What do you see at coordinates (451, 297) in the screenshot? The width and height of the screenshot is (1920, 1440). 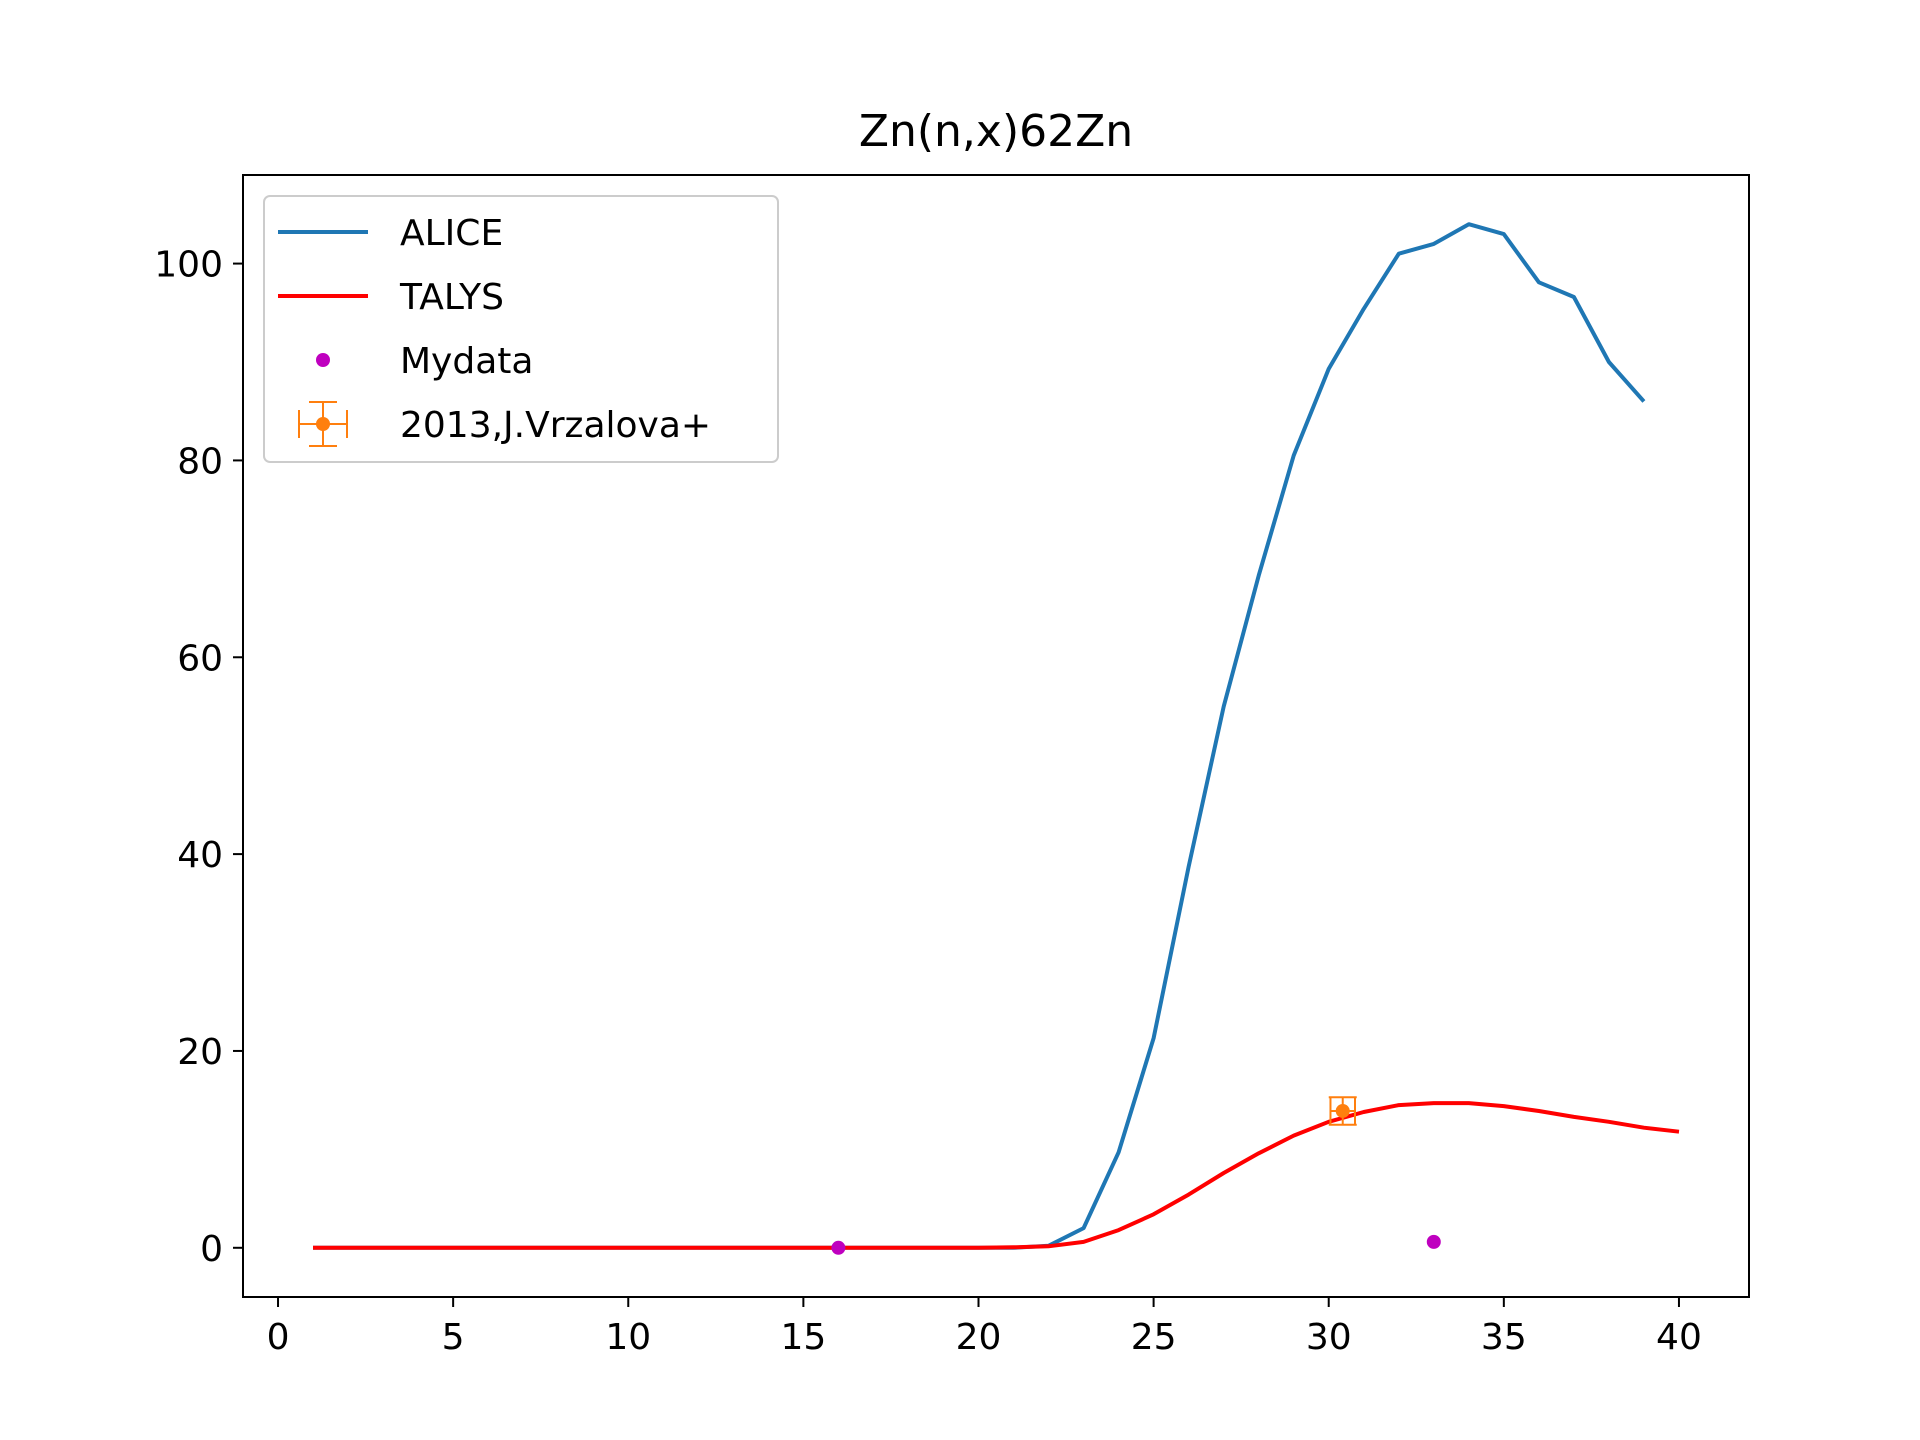 I see `legend-label: TALYS` at bounding box center [451, 297].